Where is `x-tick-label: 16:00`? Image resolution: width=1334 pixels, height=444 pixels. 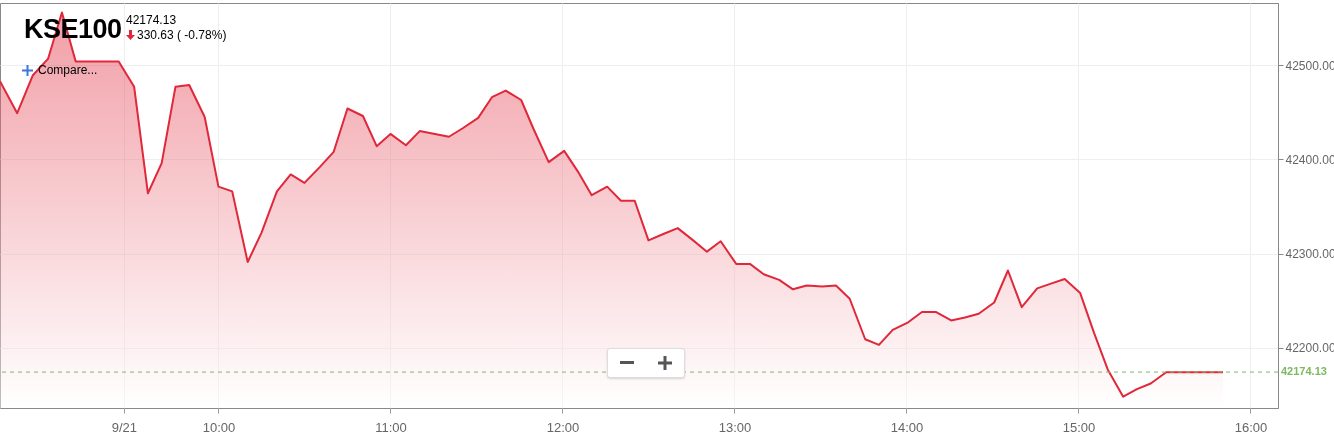
x-tick-label: 16:00 is located at coordinates (1251, 427).